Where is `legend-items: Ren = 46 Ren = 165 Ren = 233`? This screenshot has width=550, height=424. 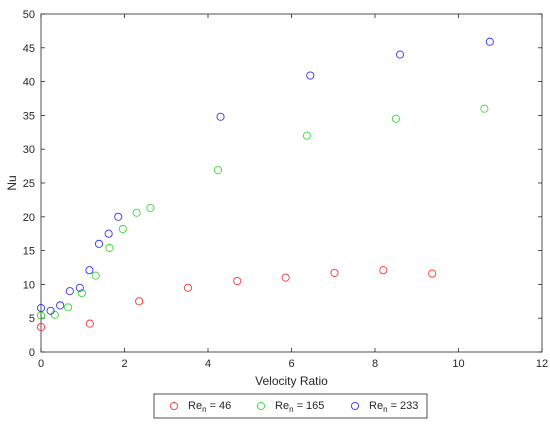 legend-items: Ren = 46 Ren = 165 Ren = 233 is located at coordinates (293, 407).